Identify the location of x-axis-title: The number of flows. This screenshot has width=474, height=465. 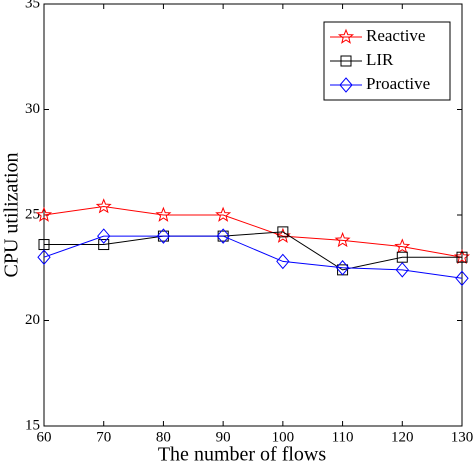
(242, 454).